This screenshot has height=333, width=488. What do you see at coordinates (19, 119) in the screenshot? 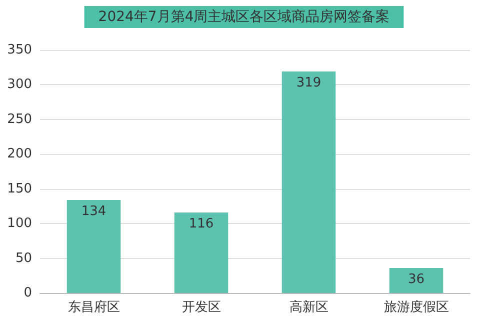
I see `y-tick-label: 250` at bounding box center [19, 119].